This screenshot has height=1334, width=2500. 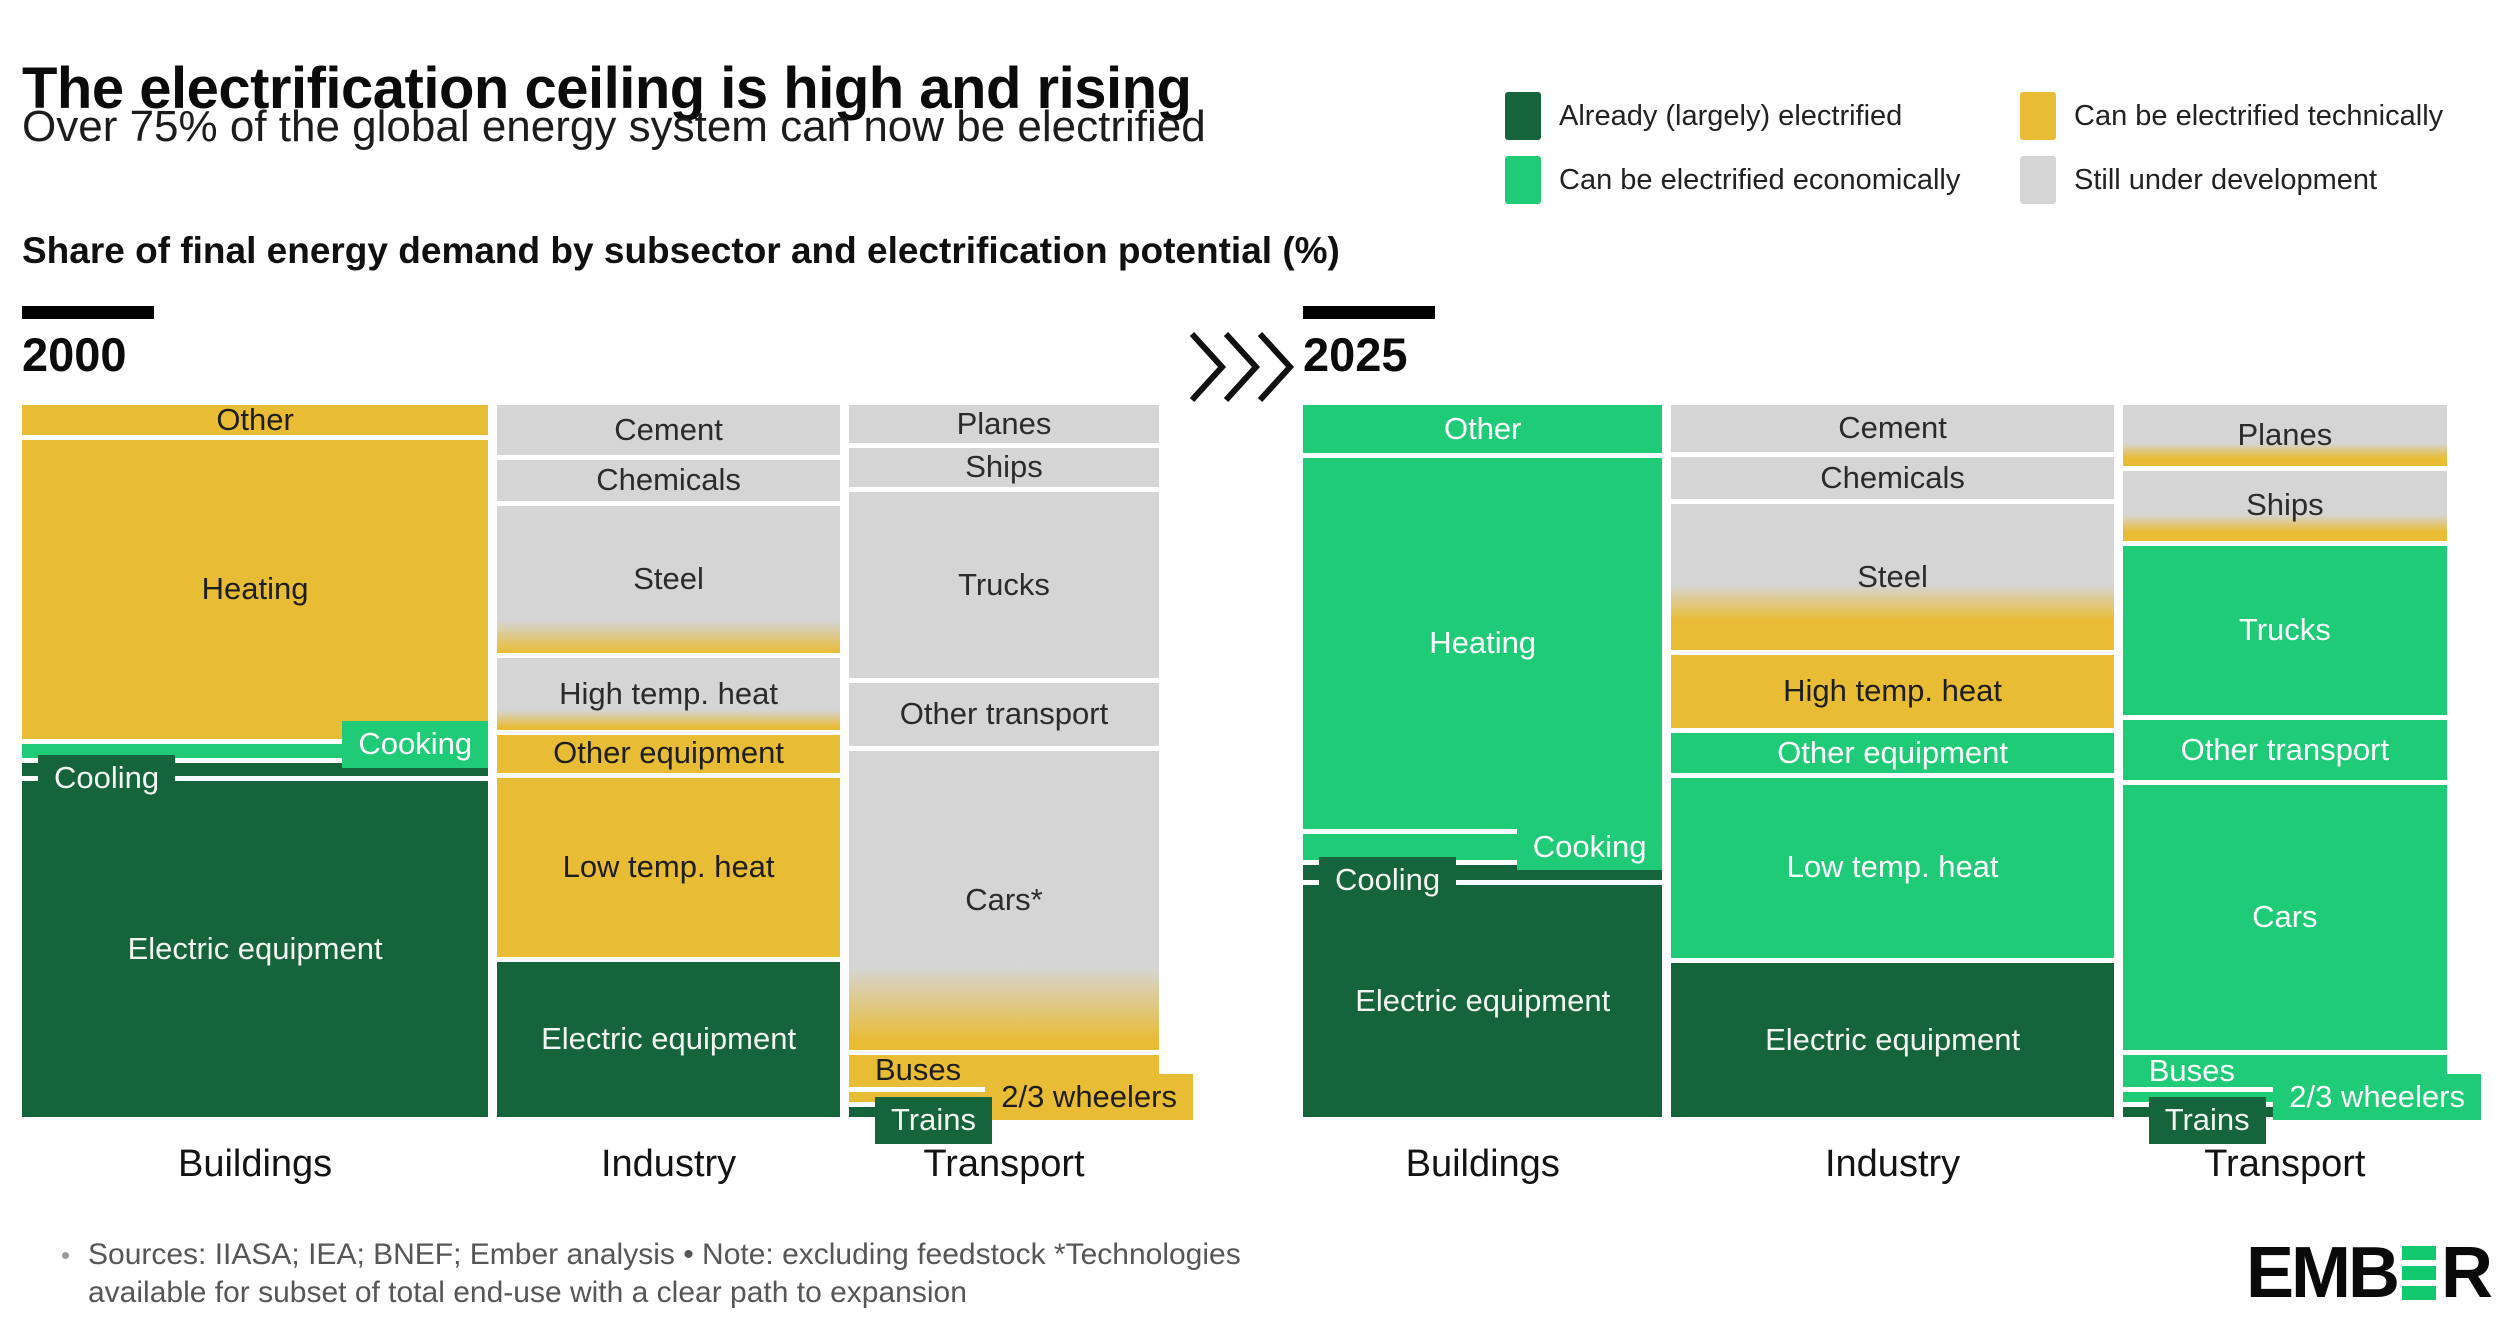 I want to click on legend-swatch-development, so click(x=2038, y=180).